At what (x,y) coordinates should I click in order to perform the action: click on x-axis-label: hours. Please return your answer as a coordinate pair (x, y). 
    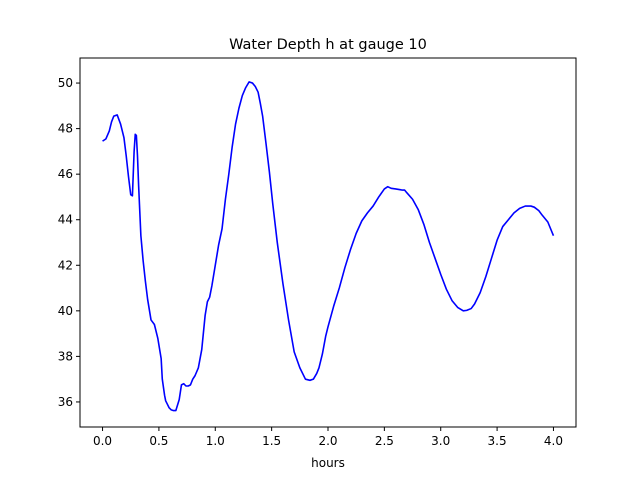
    Looking at the image, I should click on (328, 463).